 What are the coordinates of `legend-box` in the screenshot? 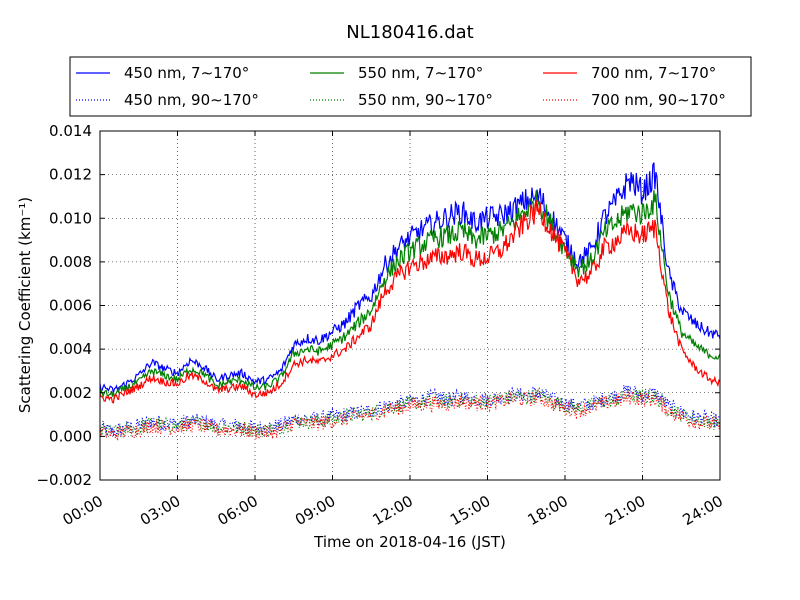 It's located at (410, 86).